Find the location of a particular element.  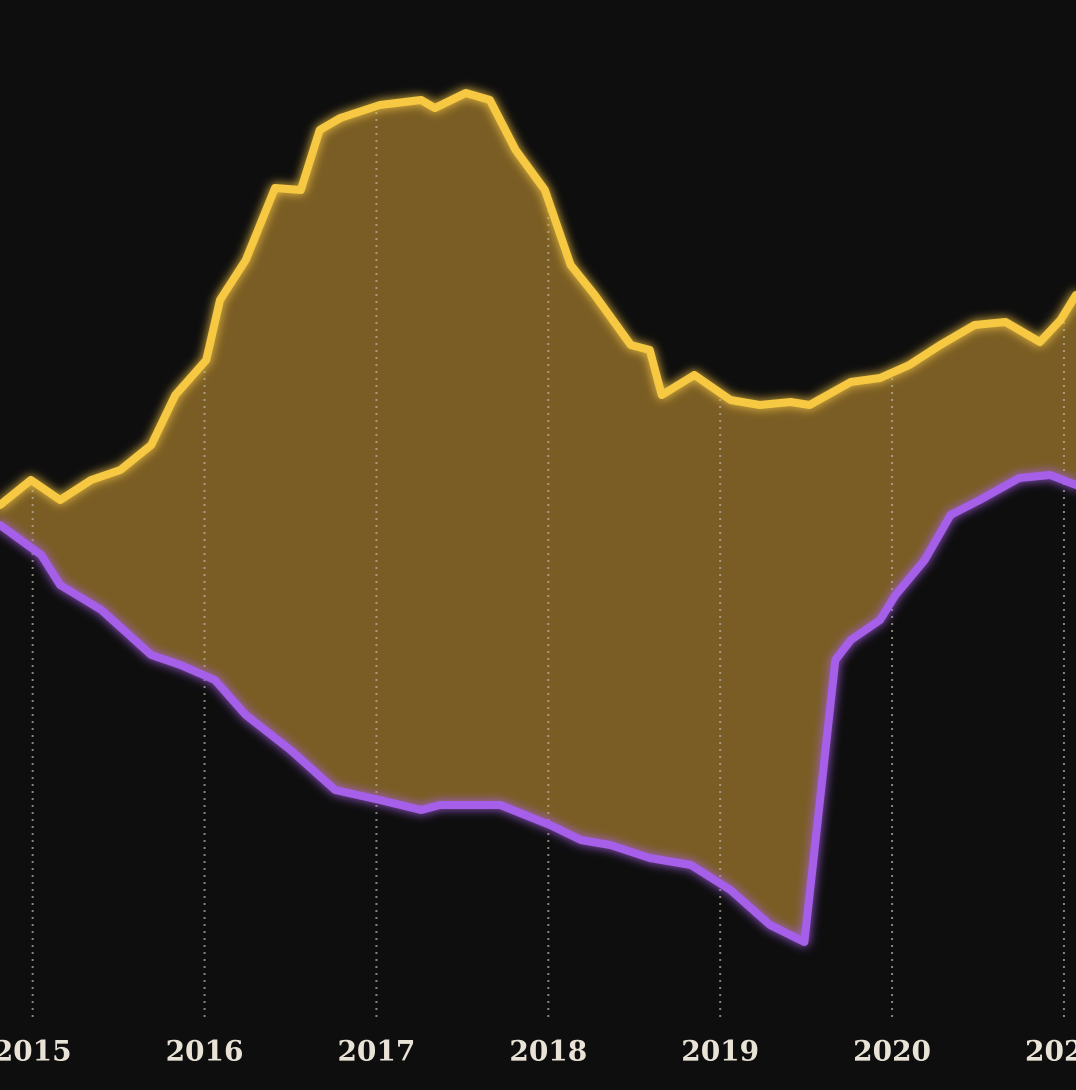

x-tick-label: 2018 is located at coordinates (548, 1051).